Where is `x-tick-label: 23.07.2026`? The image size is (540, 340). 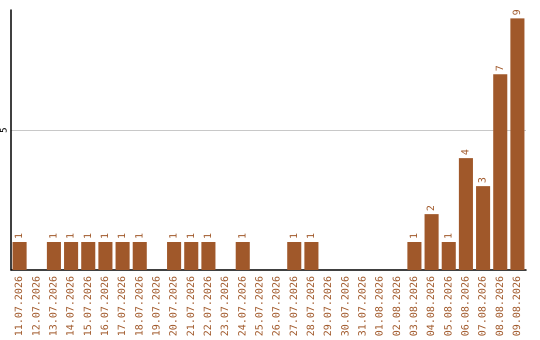 x-tick-label: 23.07.2026 is located at coordinates (226, 306).